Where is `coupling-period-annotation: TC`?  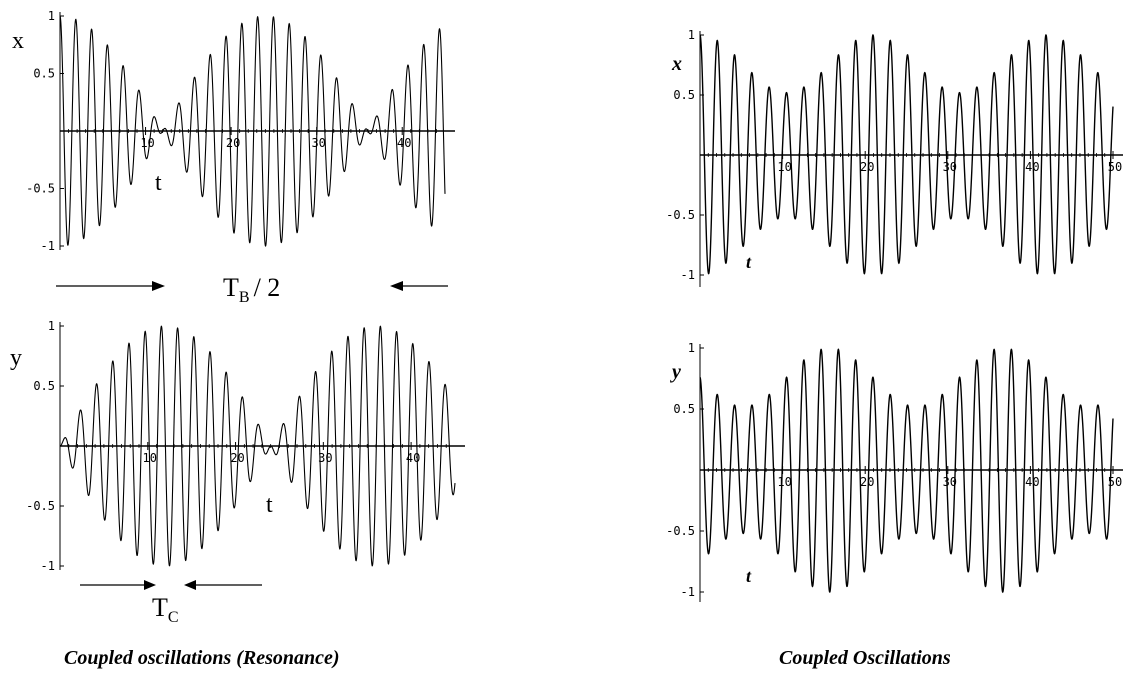 coupling-period-annotation: TC is located at coordinates (171, 603).